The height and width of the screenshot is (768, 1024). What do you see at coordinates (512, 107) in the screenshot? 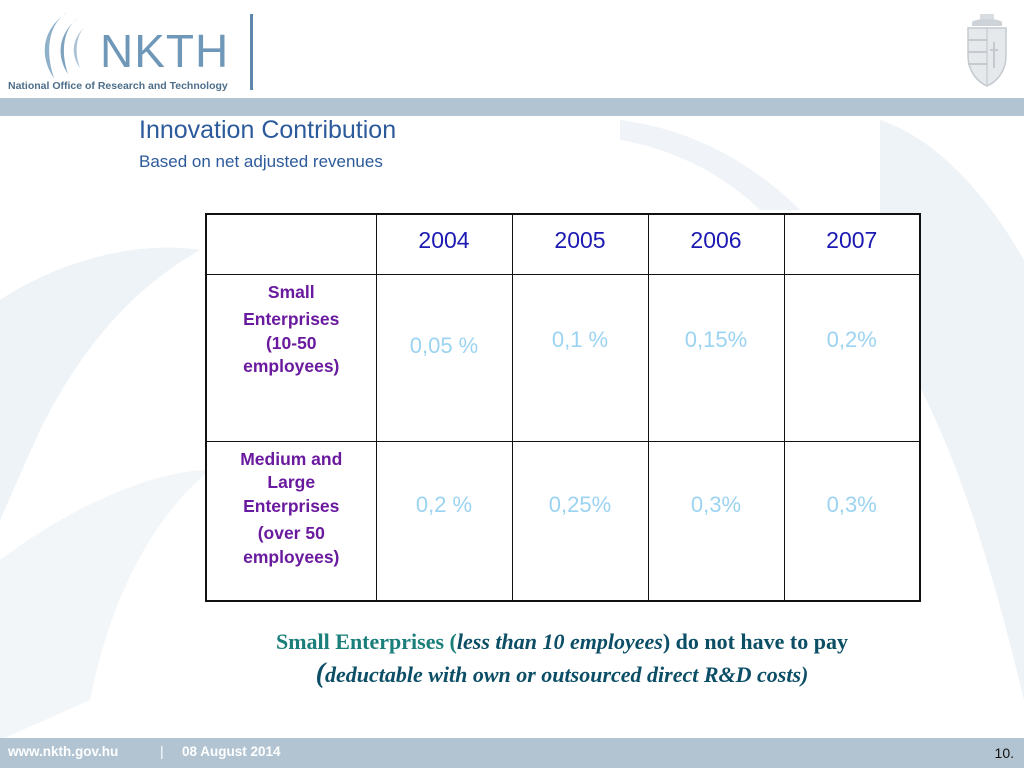
I see `header-band` at bounding box center [512, 107].